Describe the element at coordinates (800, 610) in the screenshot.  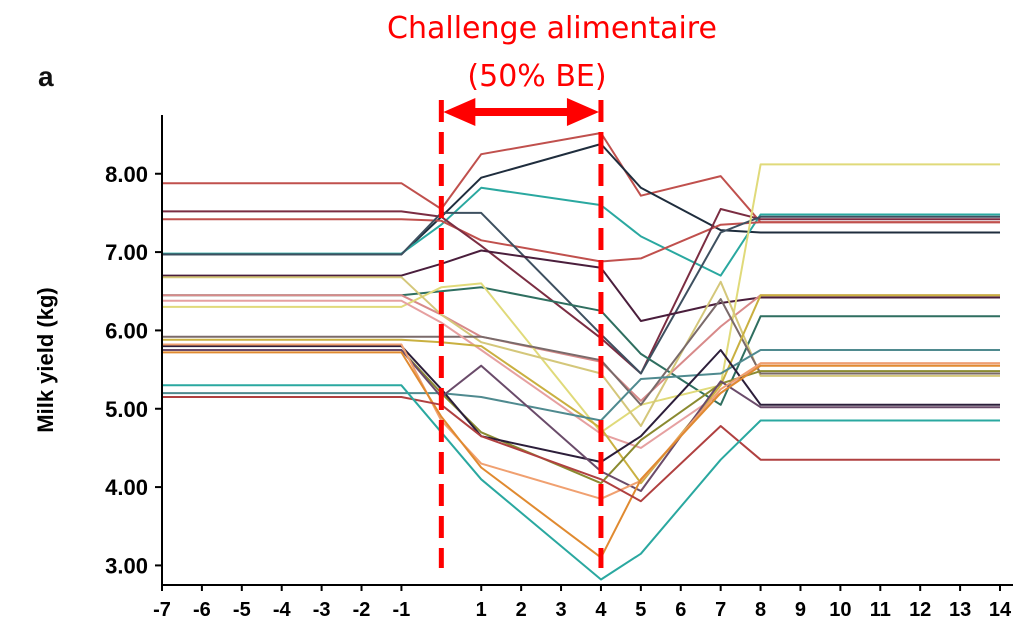
I see `x-tick-label: 9` at that location.